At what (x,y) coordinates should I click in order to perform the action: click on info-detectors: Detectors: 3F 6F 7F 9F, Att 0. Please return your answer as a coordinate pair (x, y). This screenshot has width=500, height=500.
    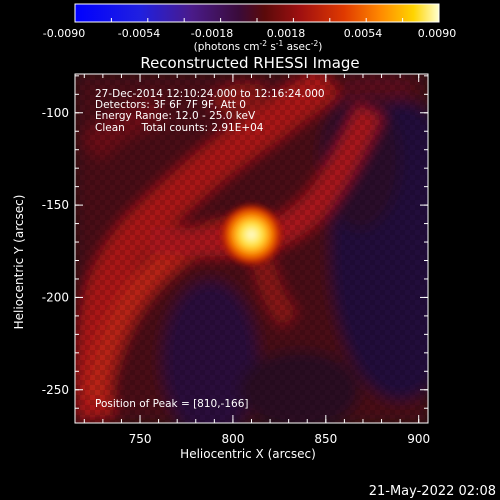
    Looking at the image, I should click on (170, 105).